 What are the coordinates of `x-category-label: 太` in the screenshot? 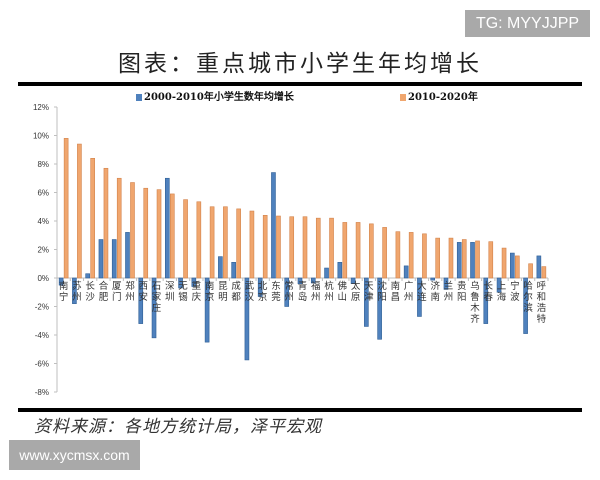 It's located at (356, 286).